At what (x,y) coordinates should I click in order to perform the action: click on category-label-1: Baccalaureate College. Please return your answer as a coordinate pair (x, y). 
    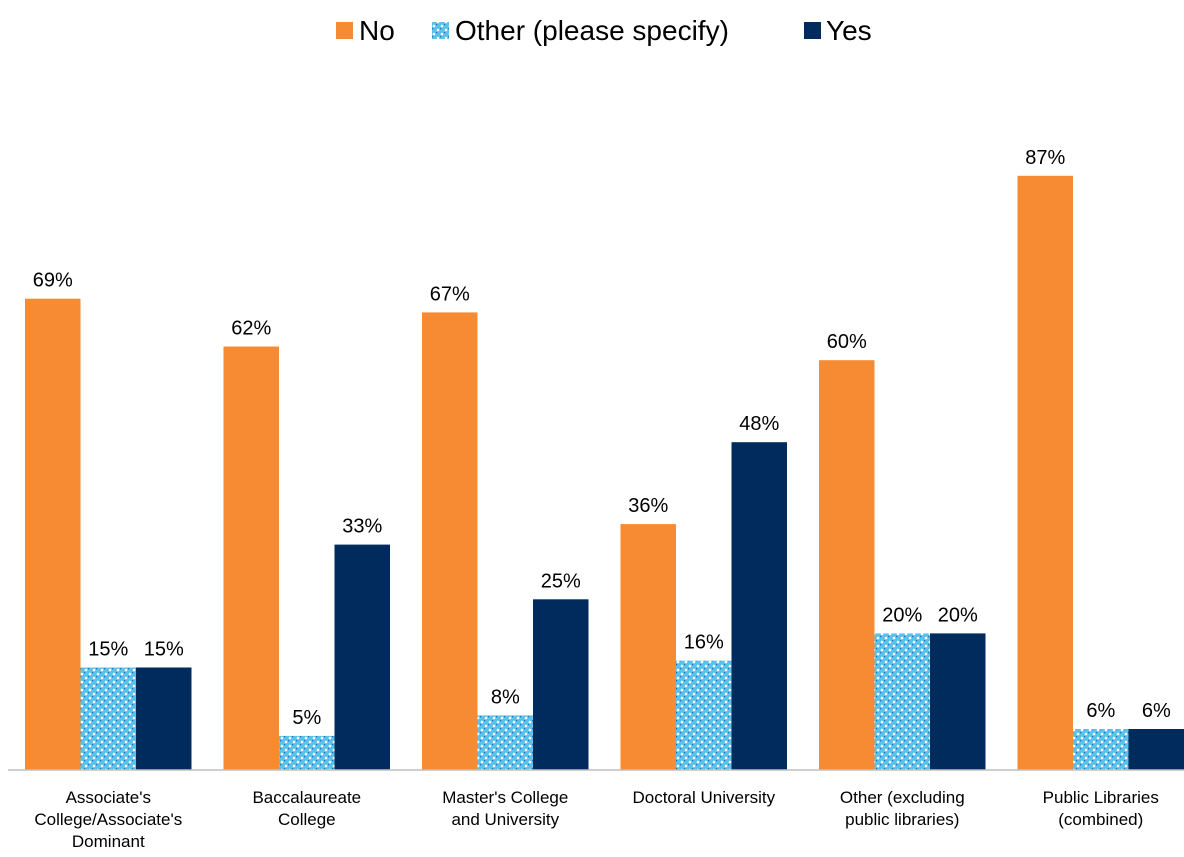
    Looking at the image, I should click on (306, 808).